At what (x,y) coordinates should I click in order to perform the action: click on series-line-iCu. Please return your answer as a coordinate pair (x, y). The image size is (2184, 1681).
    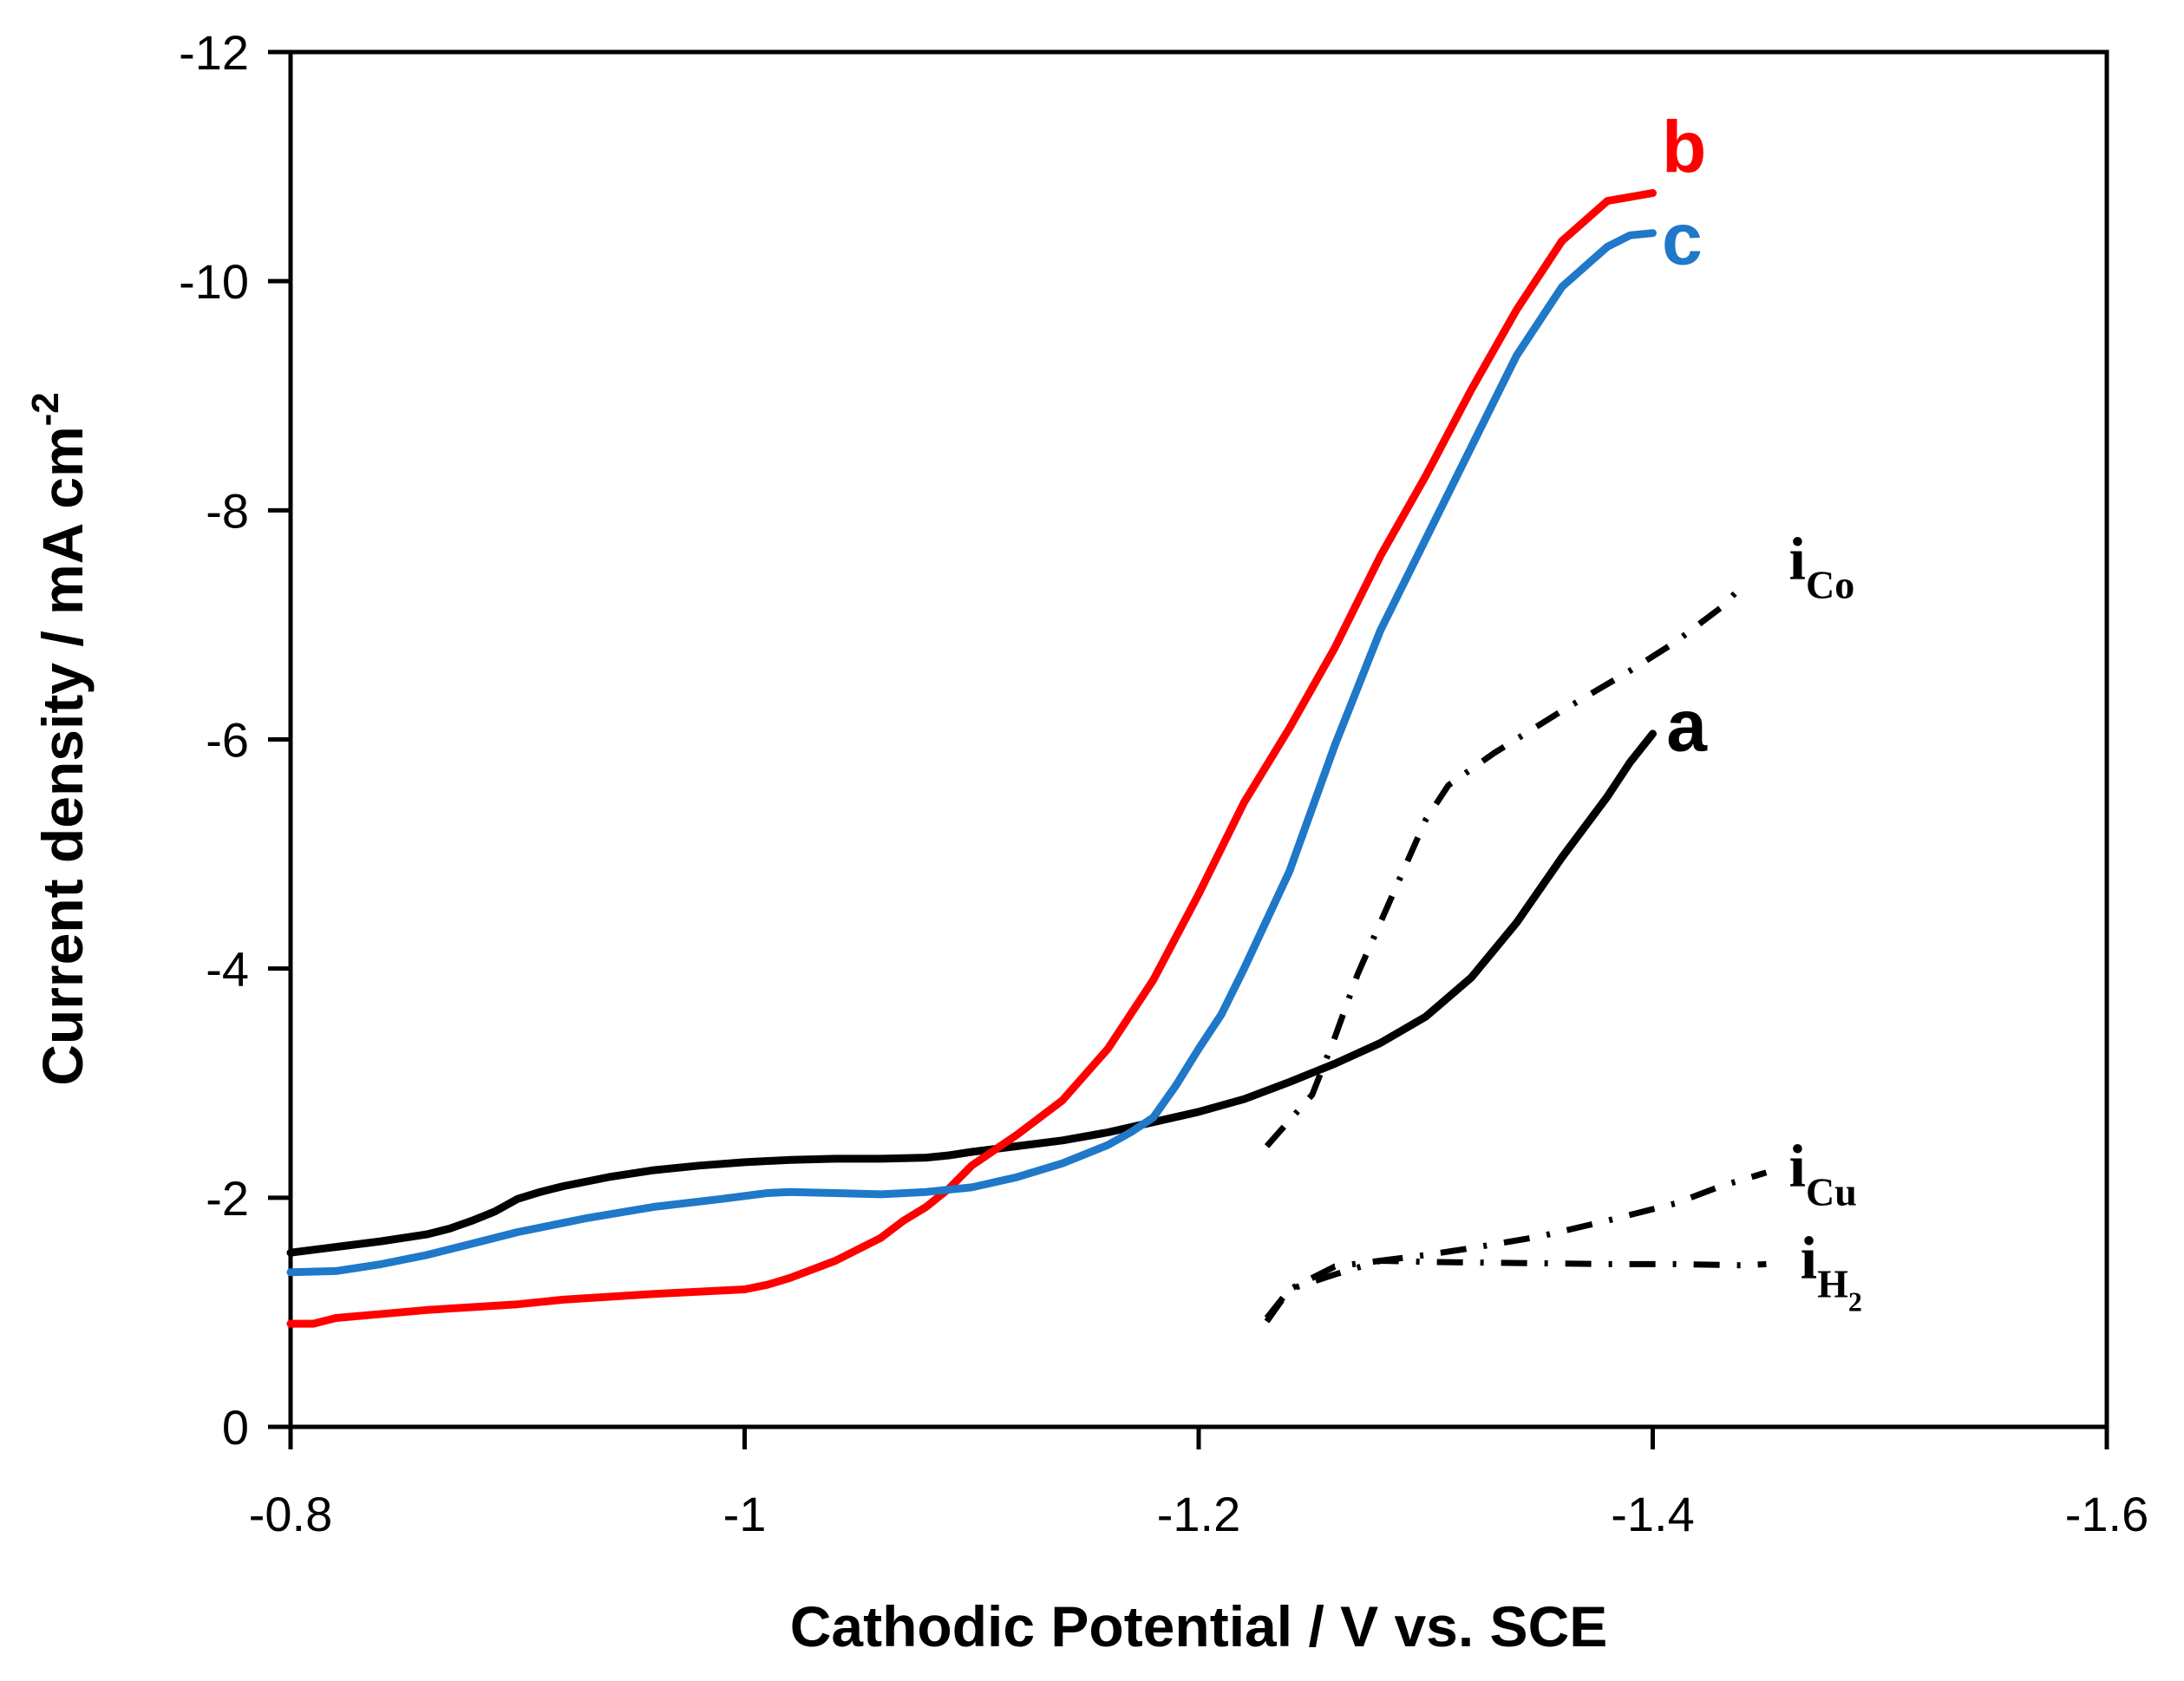
    Looking at the image, I should click on (1516, 1245).